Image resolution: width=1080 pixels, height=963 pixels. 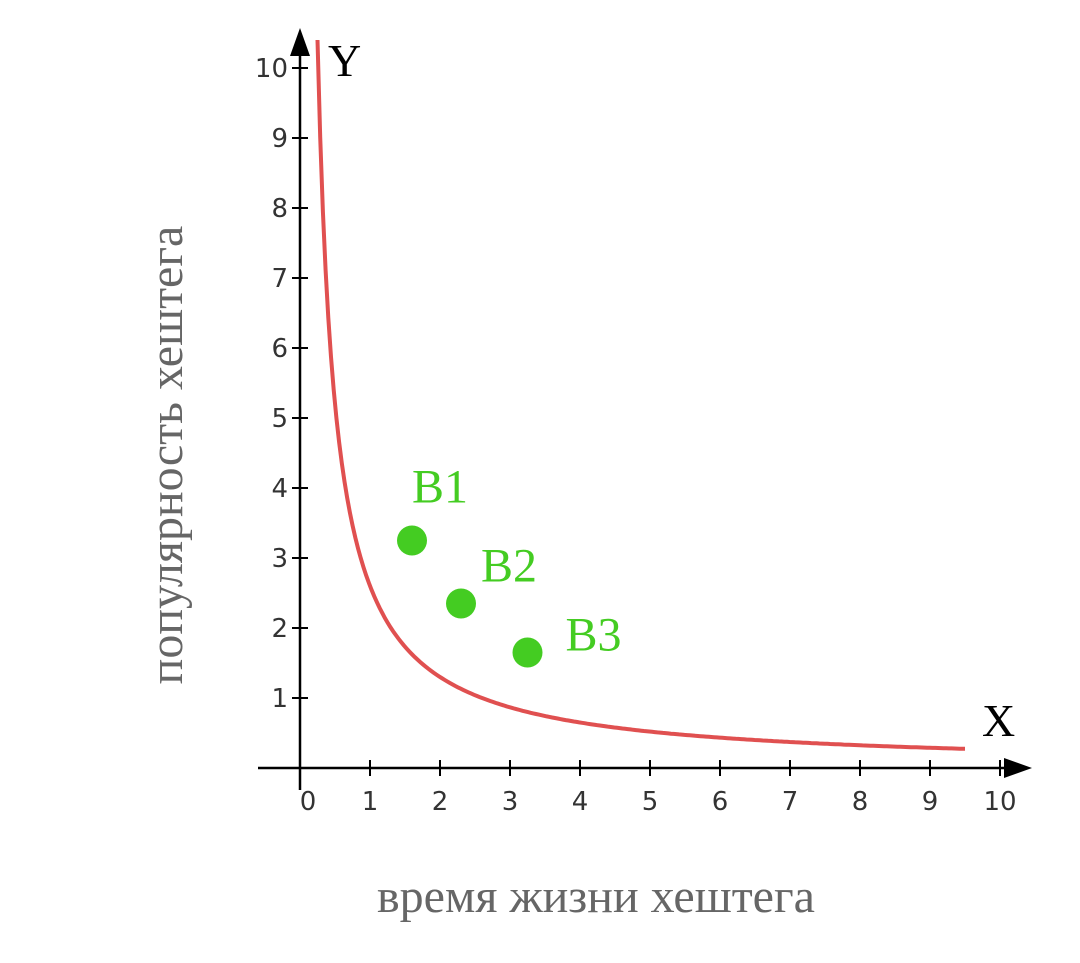 What do you see at coordinates (344, 60) in the screenshot?
I see `y-axis-letter: Y` at bounding box center [344, 60].